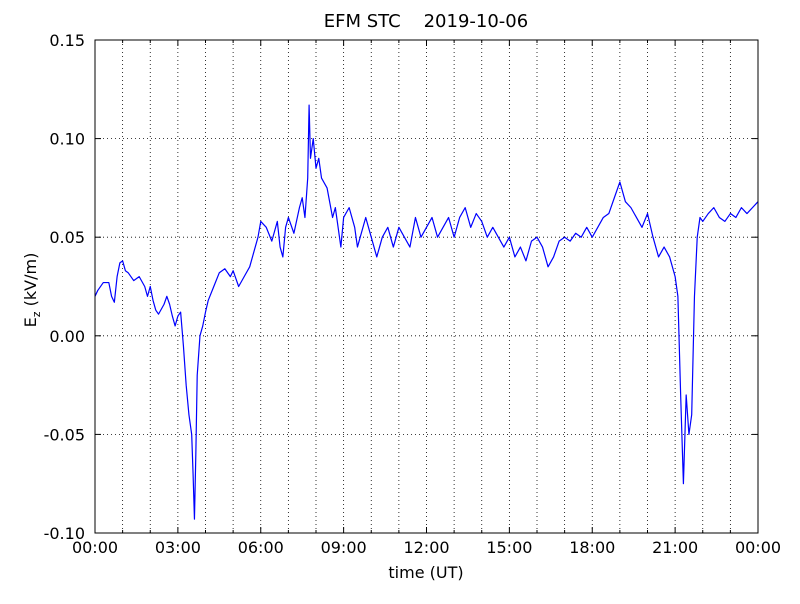  What do you see at coordinates (30, 282) in the screenshot?
I see `y-label-unit: (kV/m)` at bounding box center [30, 282].